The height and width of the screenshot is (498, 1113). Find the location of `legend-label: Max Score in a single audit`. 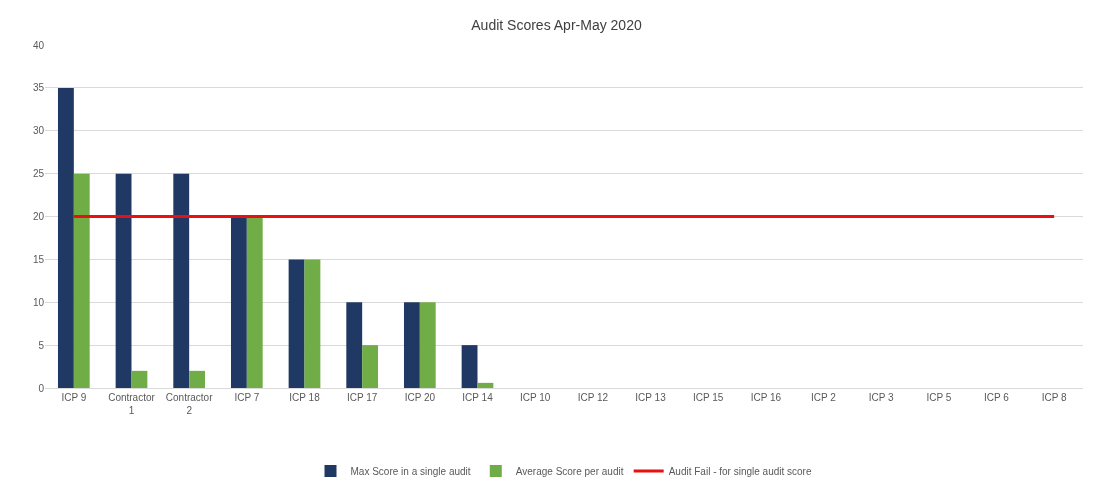

legend-label: Max Score in a single audit is located at coordinates (410, 471).